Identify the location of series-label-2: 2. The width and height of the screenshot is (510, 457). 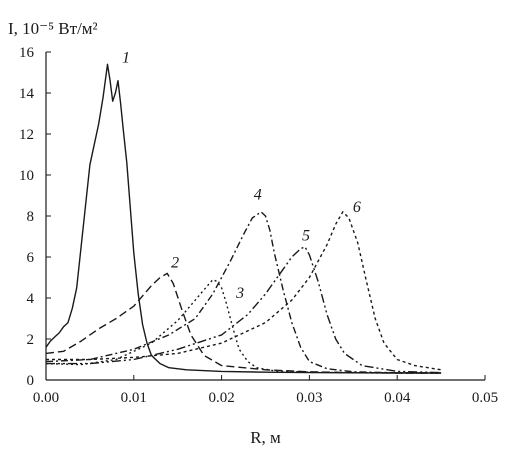
(175, 262).